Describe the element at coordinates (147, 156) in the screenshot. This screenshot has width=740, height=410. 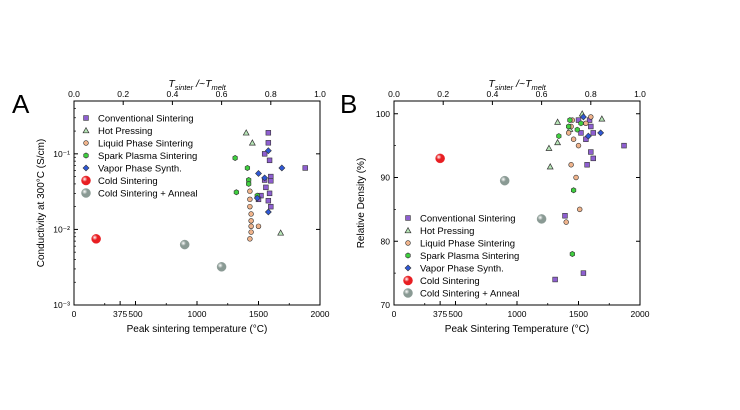
I see `panel-a-legend-label-spark-plasma-sintering: Spark Plasma Sintering` at that location.